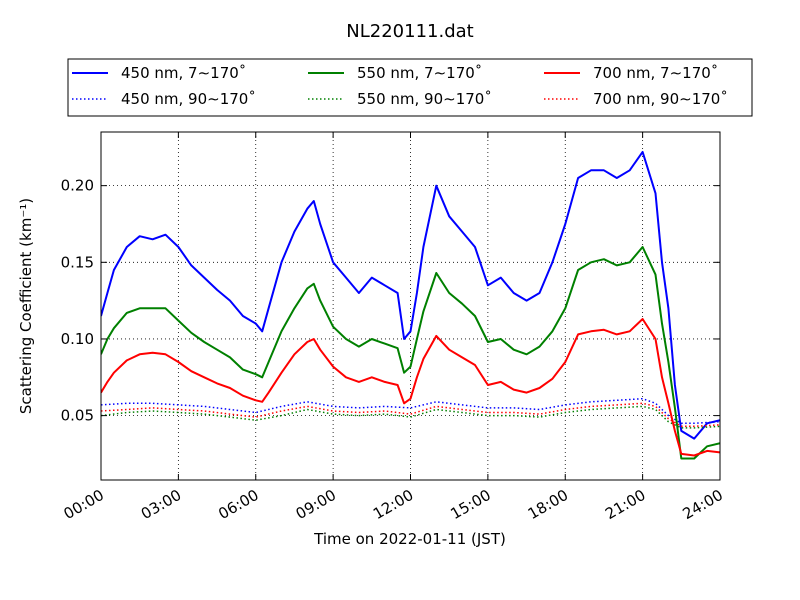  Describe the element at coordinates (84, 504) in the screenshot. I see `x-tick-label: 00:00` at that location.